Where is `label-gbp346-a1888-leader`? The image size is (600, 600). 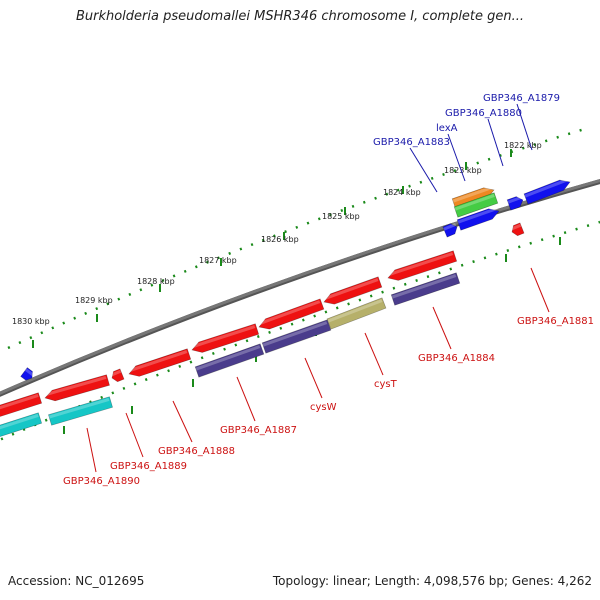
label-gbp346-a1888-leader is located at coordinates (182, 421).